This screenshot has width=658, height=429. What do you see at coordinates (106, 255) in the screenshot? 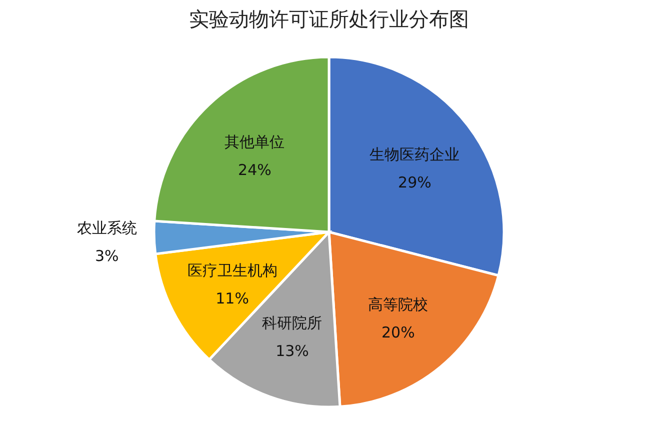
I see `data-label: 3%` at bounding box center [106, 255].